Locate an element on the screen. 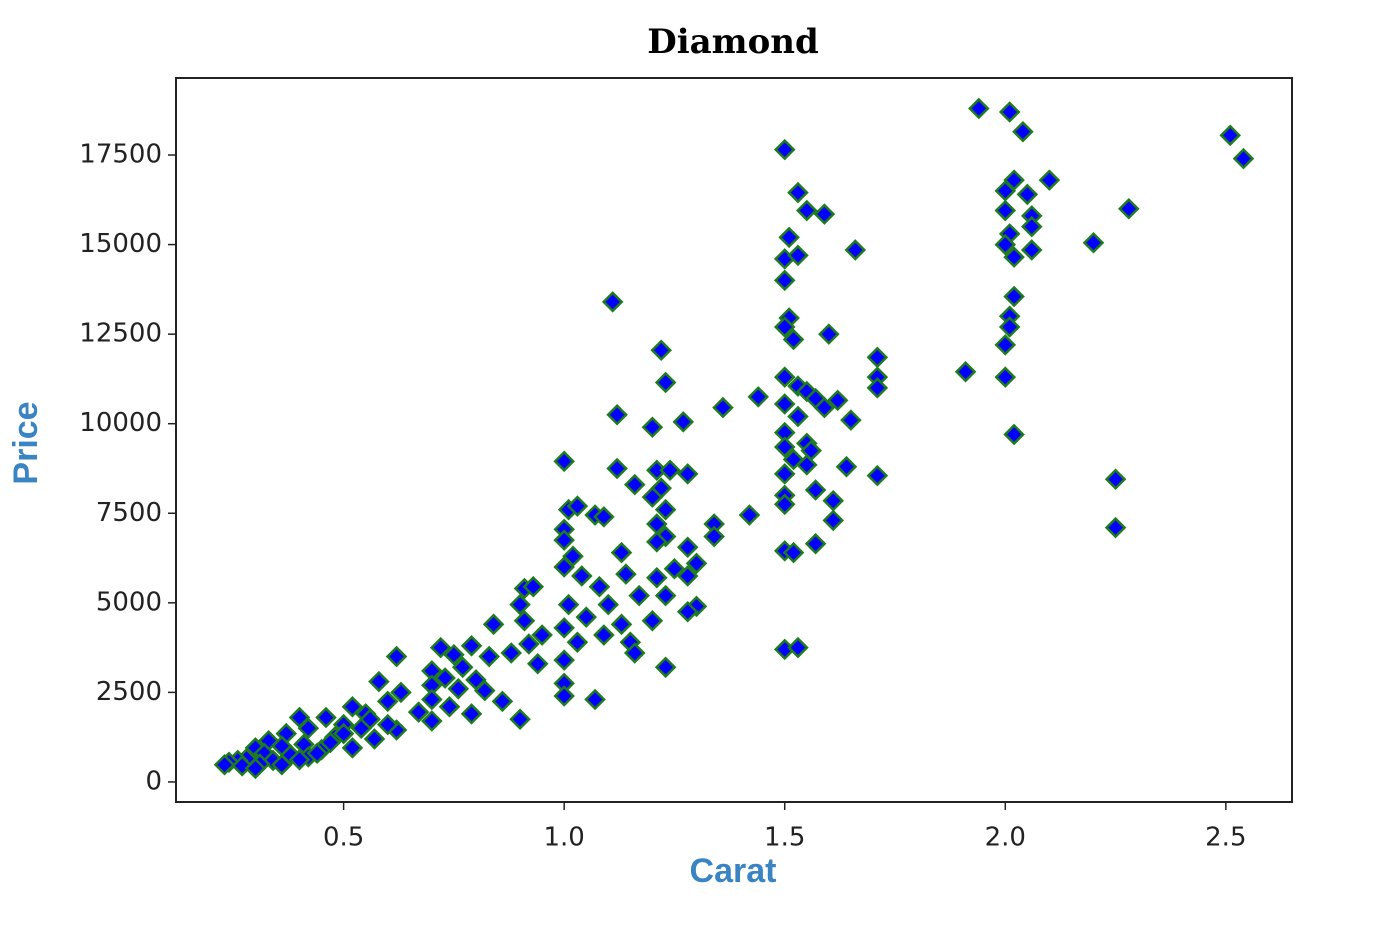  x-tick-label: 1.5 is located at coordinates (784, 838).